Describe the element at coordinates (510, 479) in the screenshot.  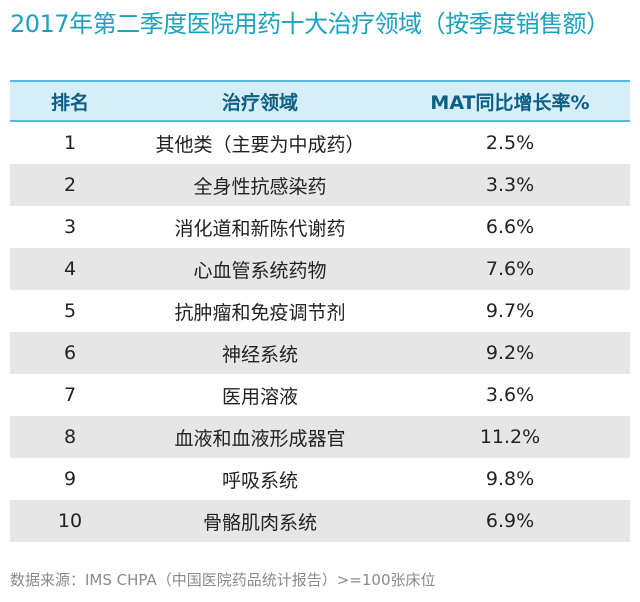
I see `growth-rate-cell: 9.8%` at that location.